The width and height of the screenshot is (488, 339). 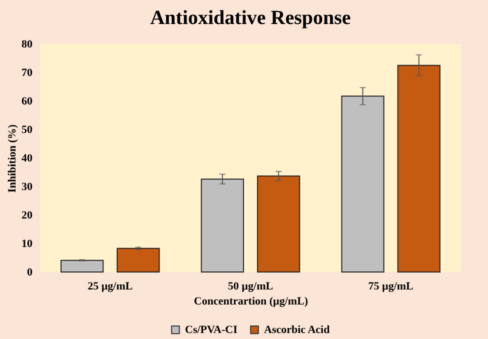 I want to click on y-tick-label: 30, so click(x=27, y=187).